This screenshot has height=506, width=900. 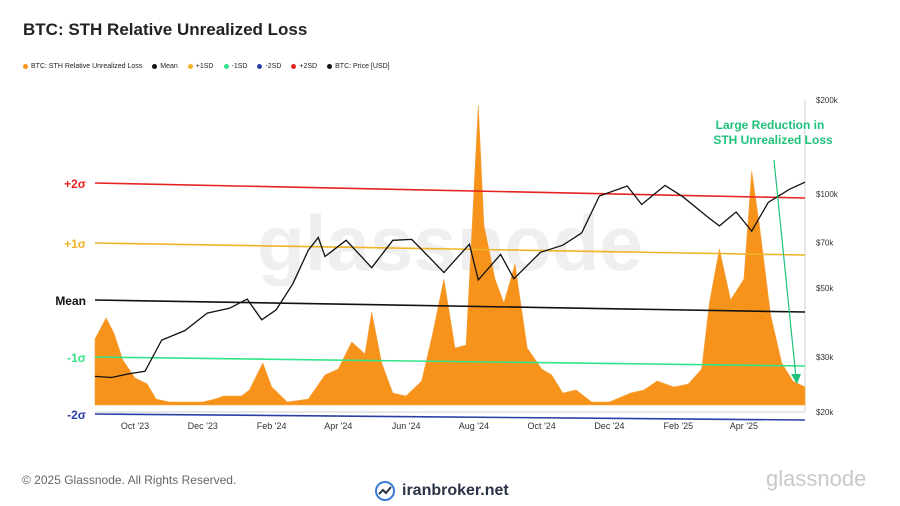 What do you see at coordinates (135, 426) in the screenshot?
I see `x-tick-label: Oct '23` at bounding box center [135, 426].